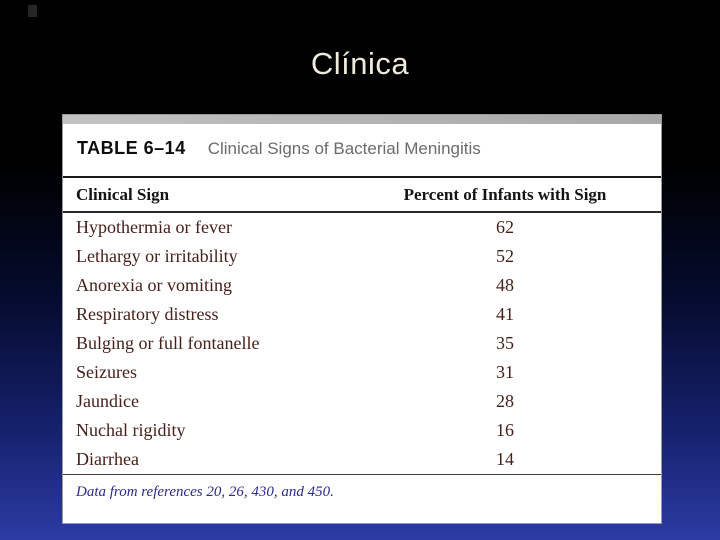 This screenshot has height=540, width=720. Describe the element at coordinates (106, 372) in the screenshot. I see `sign-cell: Seizures` at that location.